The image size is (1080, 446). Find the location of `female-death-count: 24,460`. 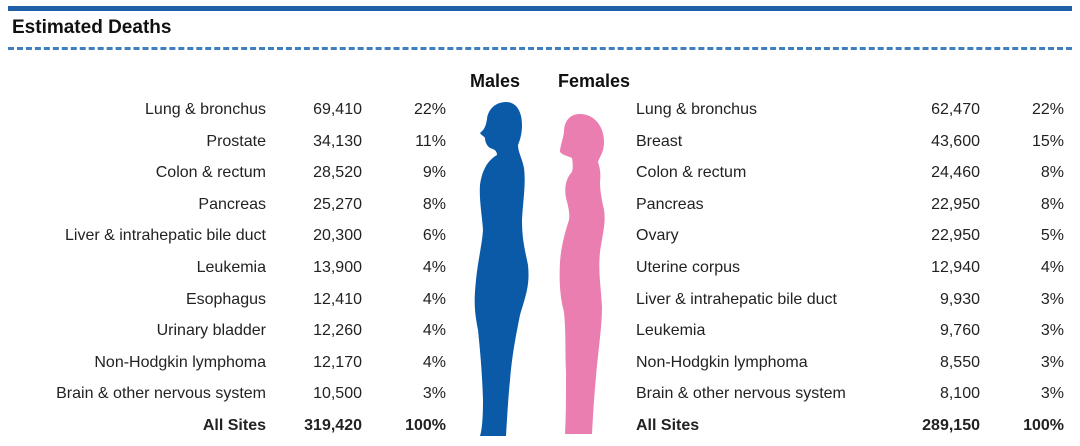

female-death-count: 24,460 is located at coordinates (955, 173).